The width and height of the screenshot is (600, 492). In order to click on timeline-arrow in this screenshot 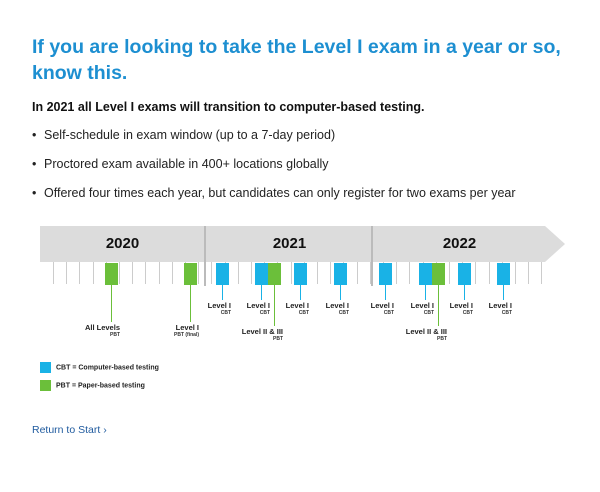, I will do `click(555, 244)`.